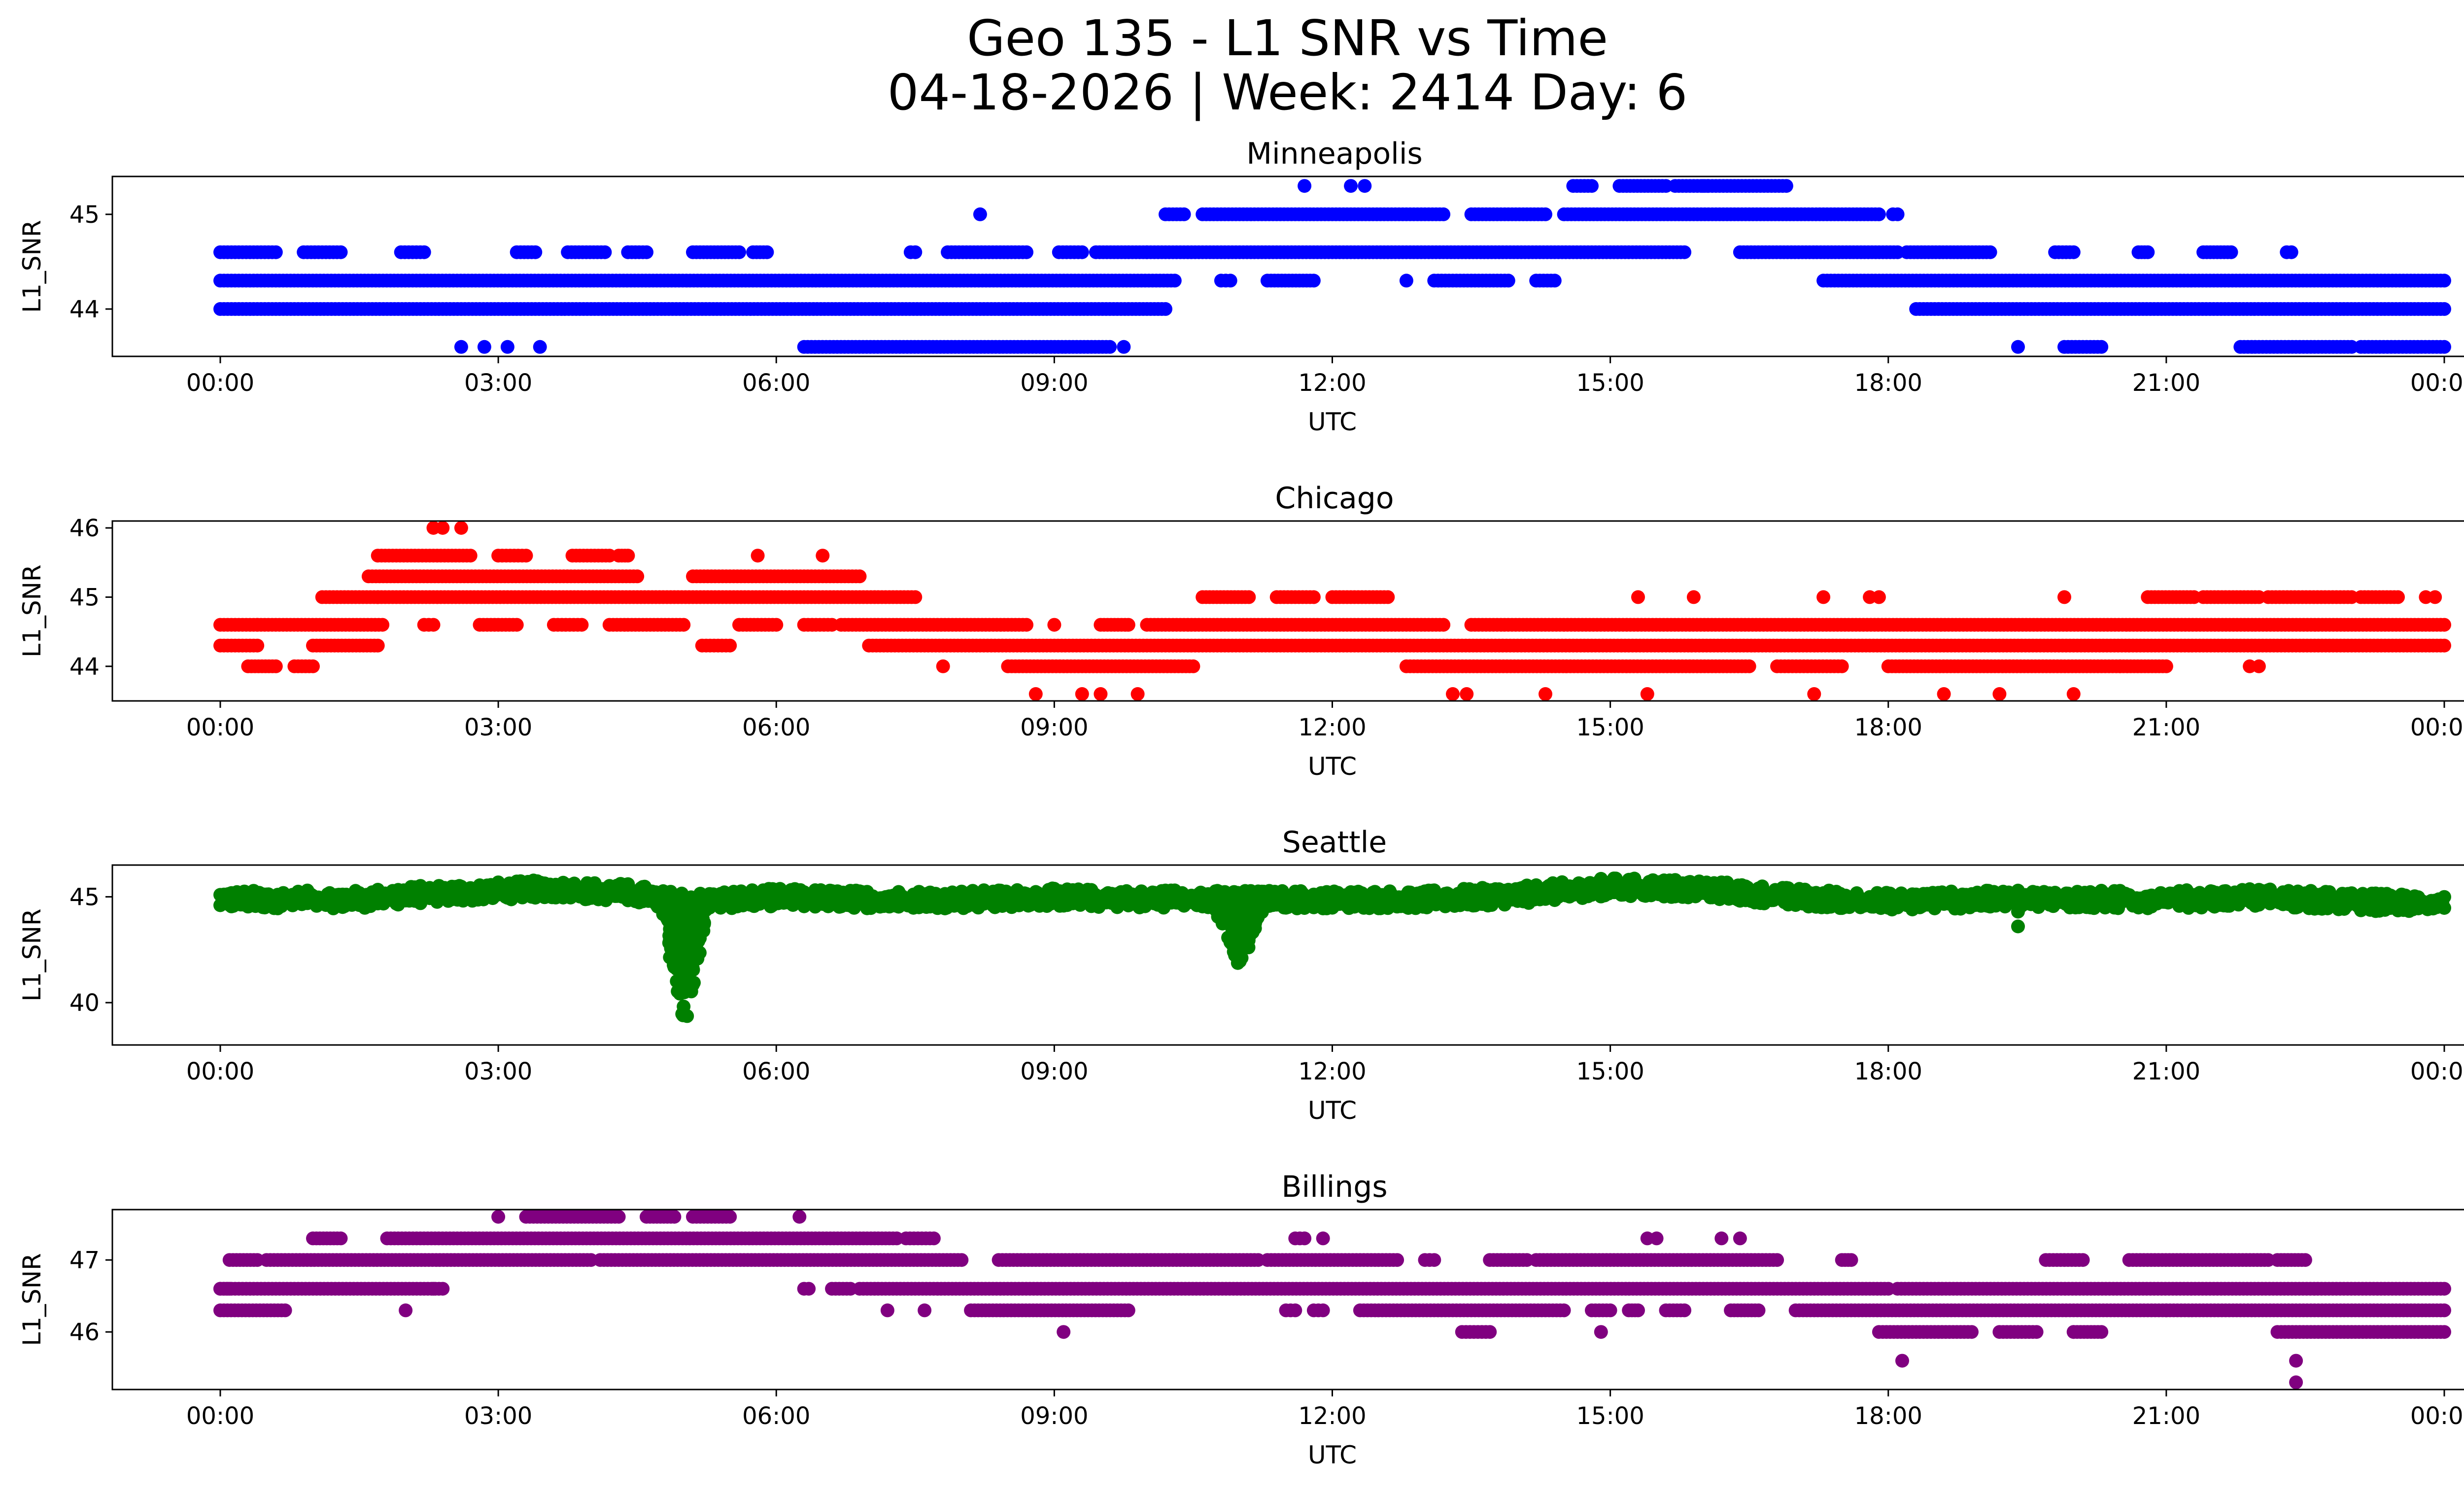  Describe the element at coordinates (1334, 154) in the screenshot. I see `subplot-title: Minneapolis` at that location.